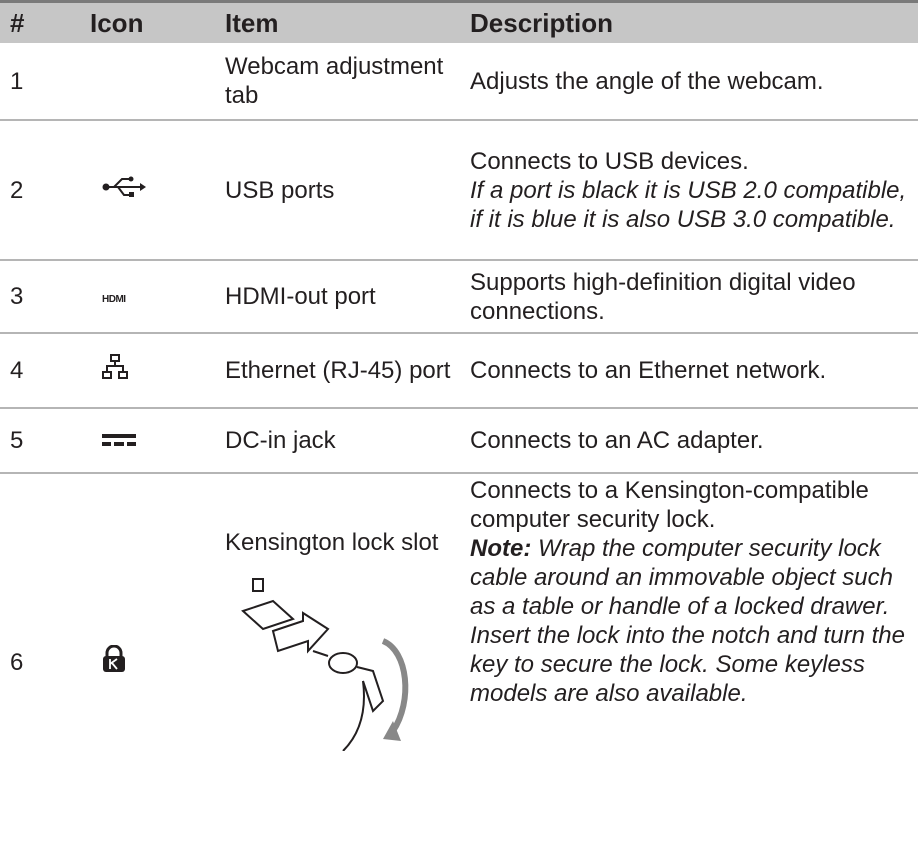 This screenshot has width=918, height=850. I want to click on header-row: # Icon Item Description, so click(459, 21).